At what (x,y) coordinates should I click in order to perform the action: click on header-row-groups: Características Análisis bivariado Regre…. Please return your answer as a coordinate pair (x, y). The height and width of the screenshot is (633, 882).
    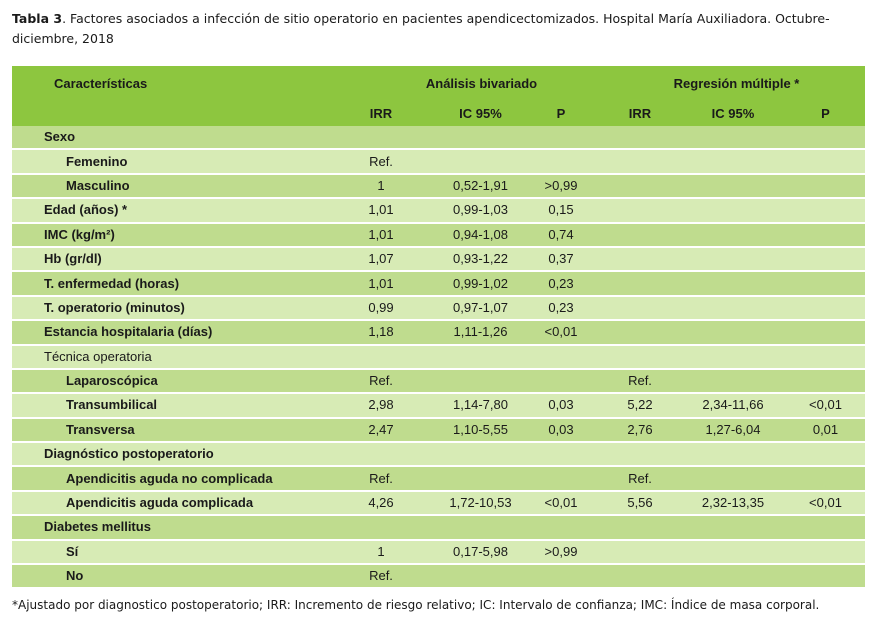
    Looking at the image, I should click on (439, 83).